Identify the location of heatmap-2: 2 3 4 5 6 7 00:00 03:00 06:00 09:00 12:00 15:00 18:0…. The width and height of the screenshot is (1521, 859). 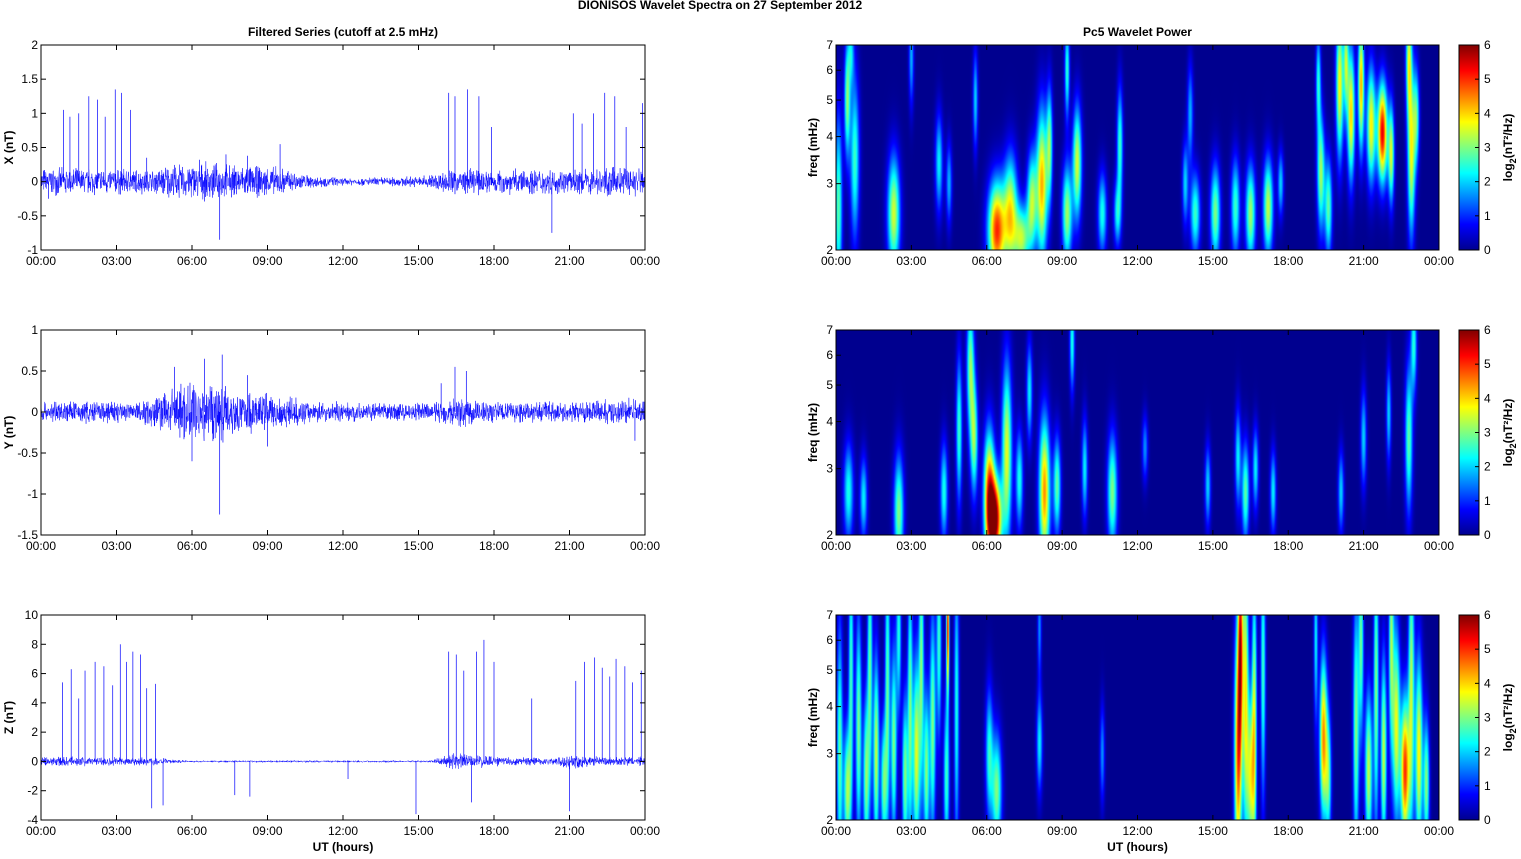
(1162, 731).